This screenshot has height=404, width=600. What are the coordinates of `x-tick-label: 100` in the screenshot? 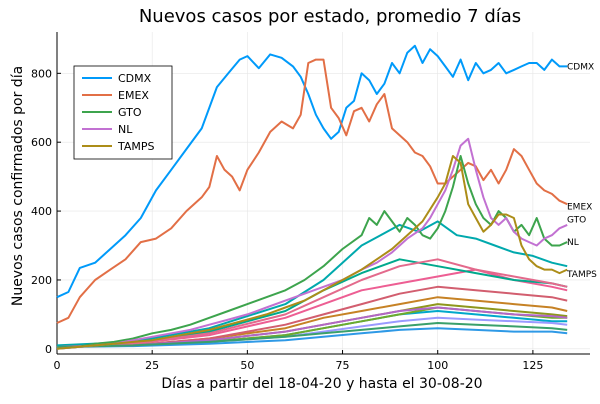 It's located at (437, 365).